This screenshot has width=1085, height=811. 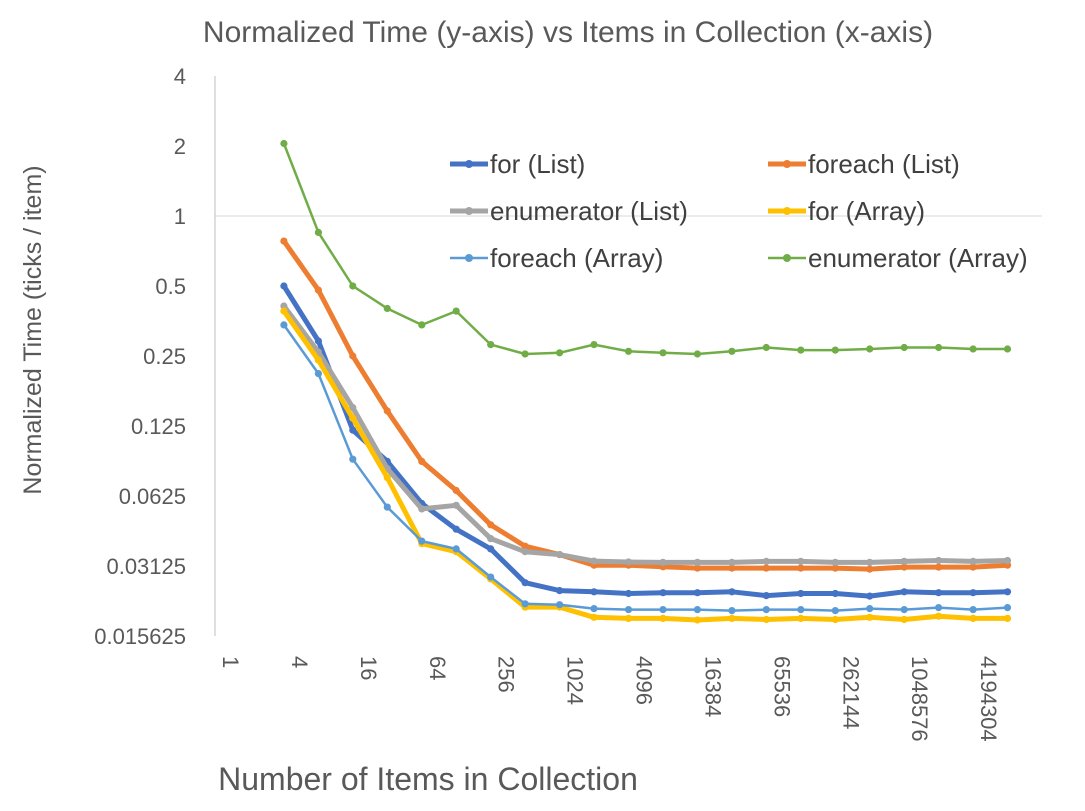 What do you see at coordinates (180, 146) in the screenshot?
I see `y-tick-label: 2` at bounding box center [180, 146].